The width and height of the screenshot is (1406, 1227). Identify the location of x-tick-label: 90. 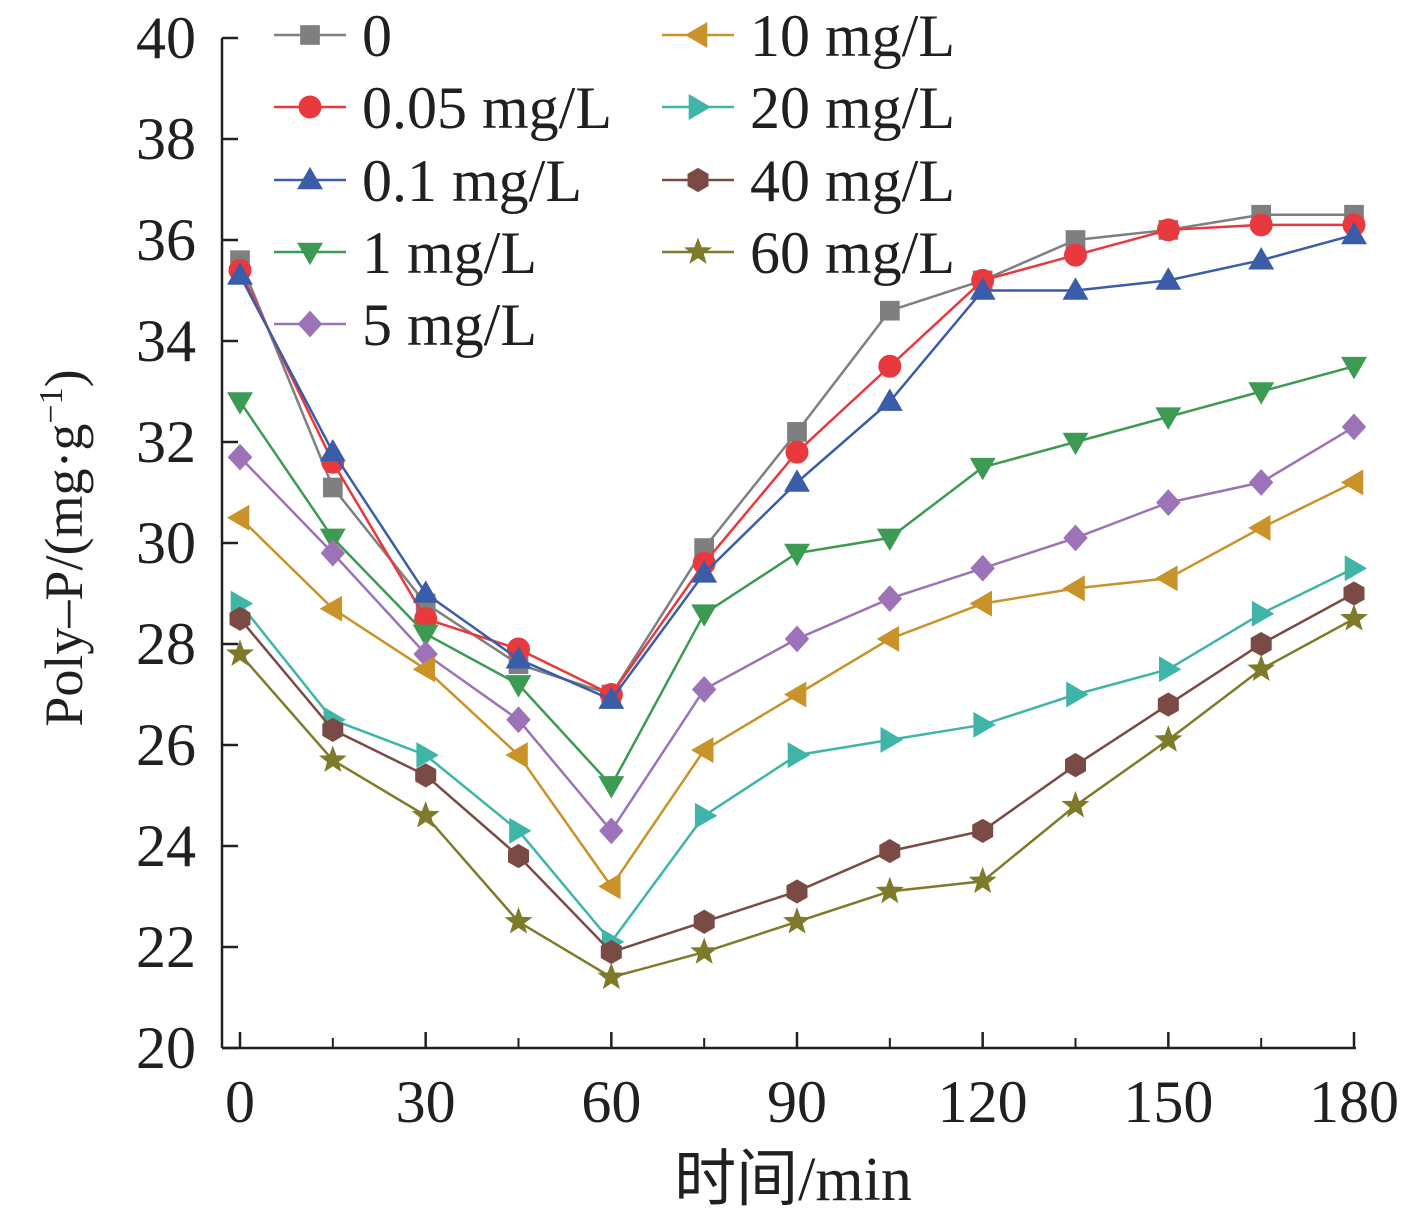
(797, 1102).